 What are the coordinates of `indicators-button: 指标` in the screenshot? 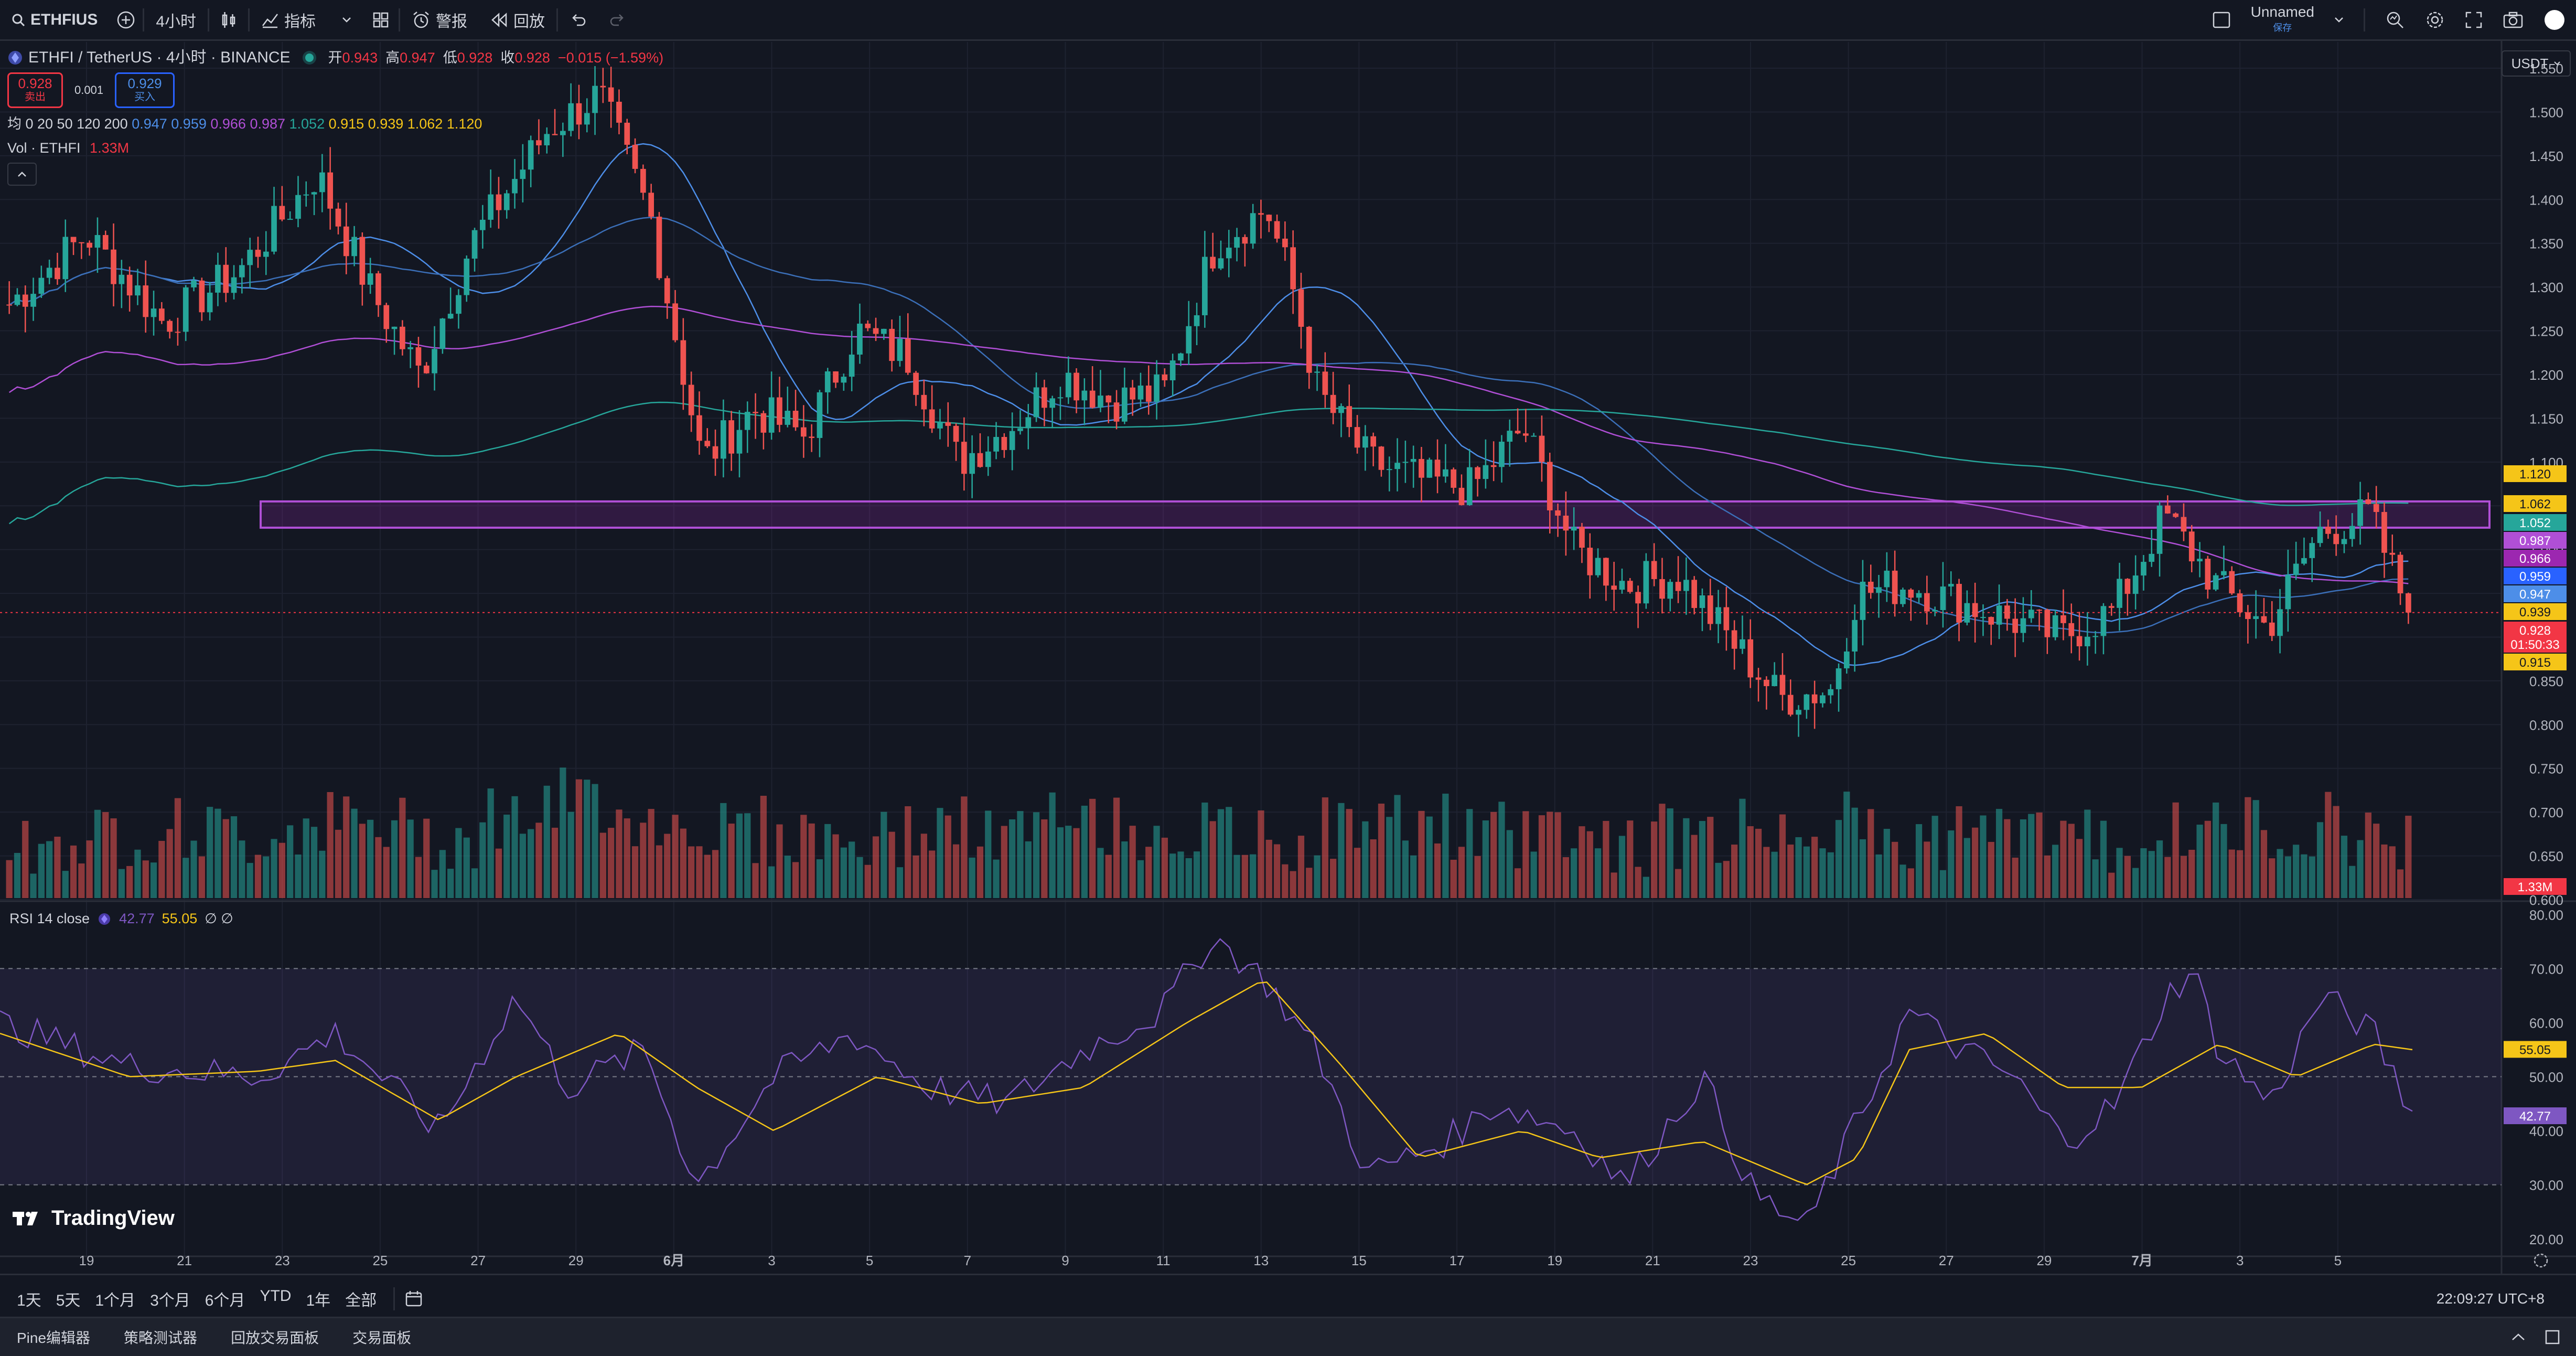 It's located at (306, 19).